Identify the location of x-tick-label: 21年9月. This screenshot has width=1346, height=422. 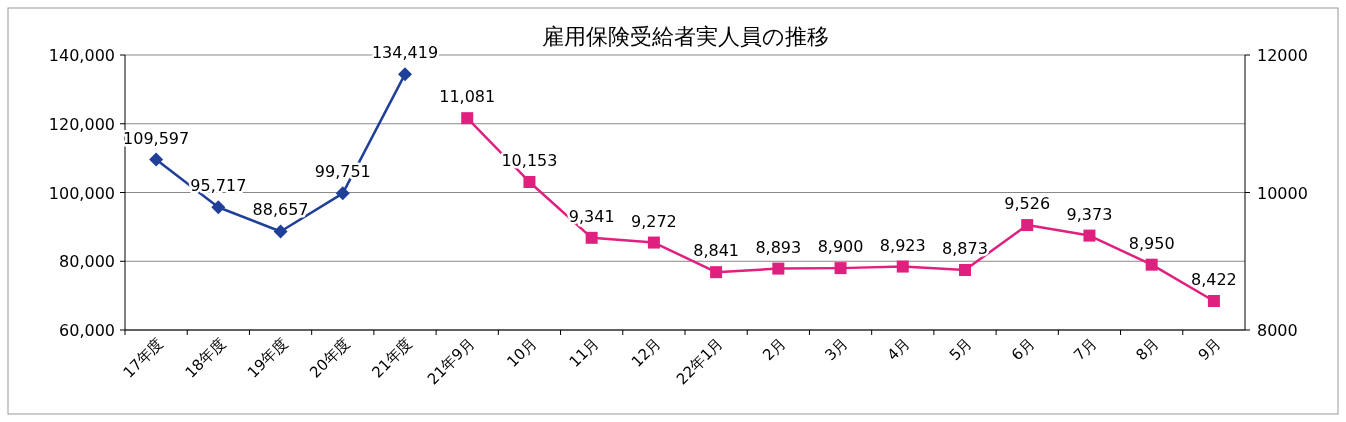
(451, 361).